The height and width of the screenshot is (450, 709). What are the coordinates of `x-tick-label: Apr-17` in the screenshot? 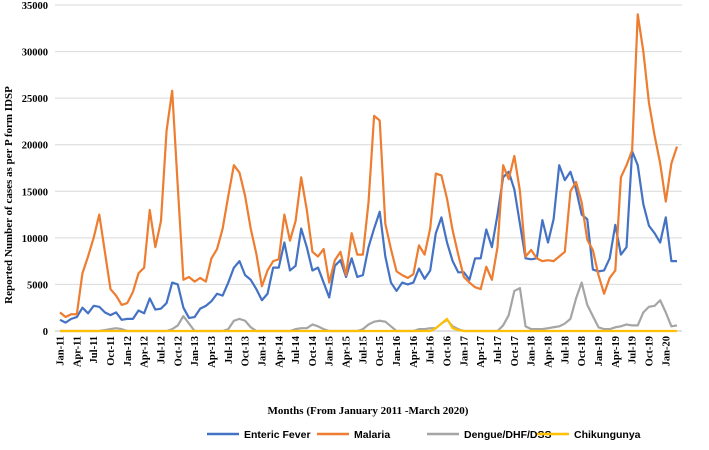 It's located at (481, 352).